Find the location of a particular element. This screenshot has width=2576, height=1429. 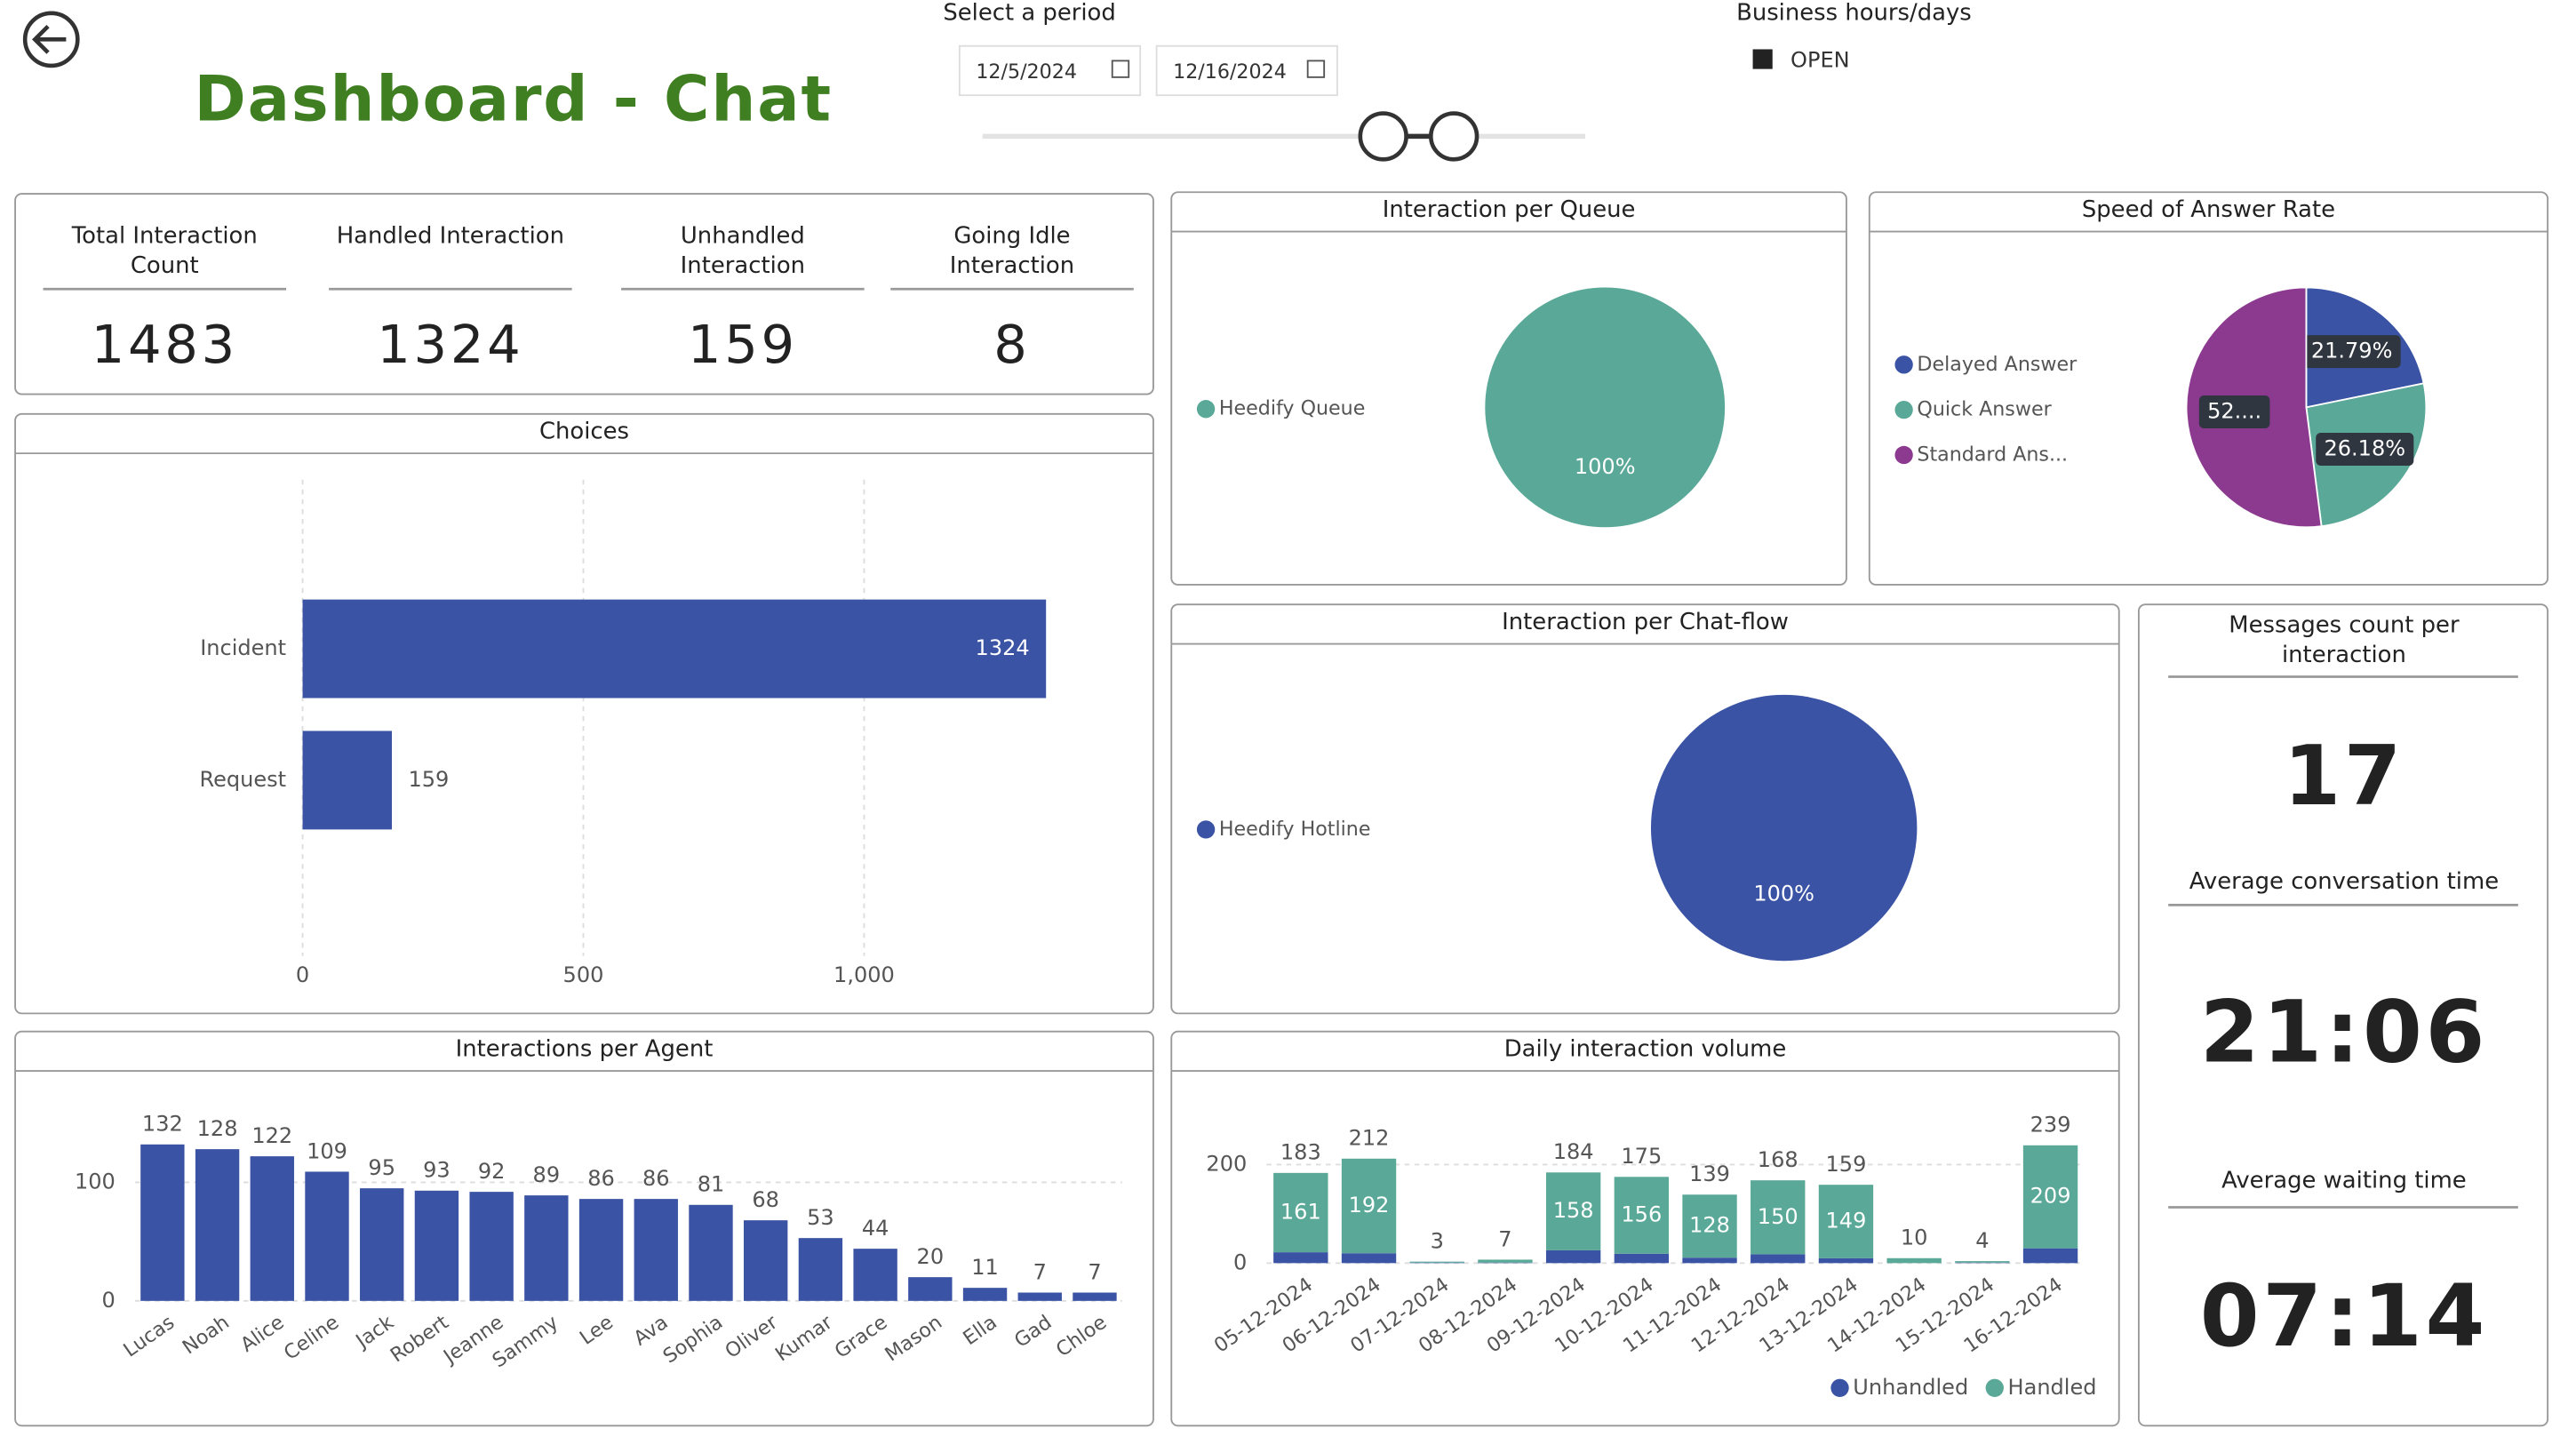

segment-label: 161 is located at coordinates (1300, 1211).